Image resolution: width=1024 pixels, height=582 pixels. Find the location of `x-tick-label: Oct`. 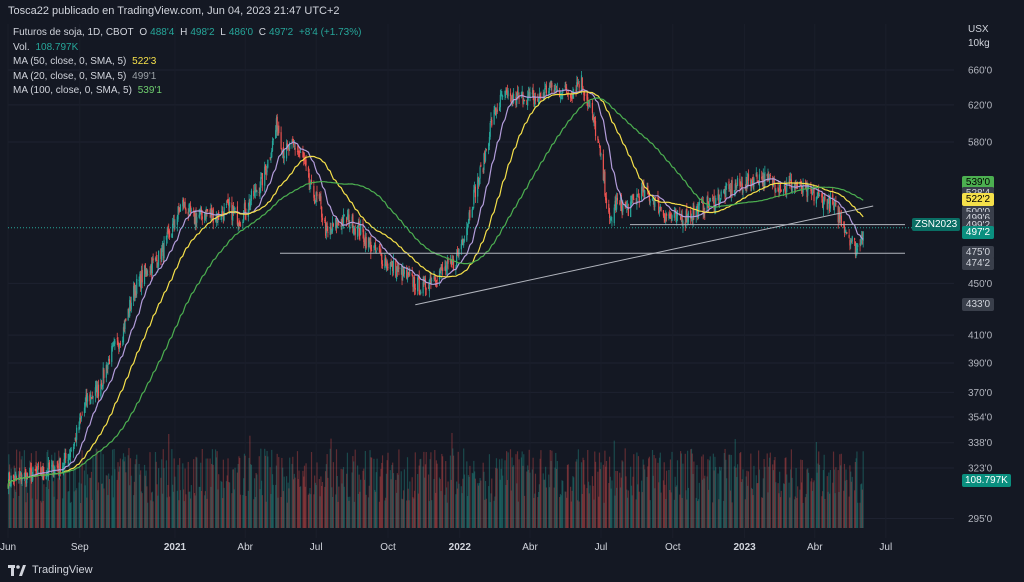

x-tick-label: Oct is located at coordinates (388, 547).